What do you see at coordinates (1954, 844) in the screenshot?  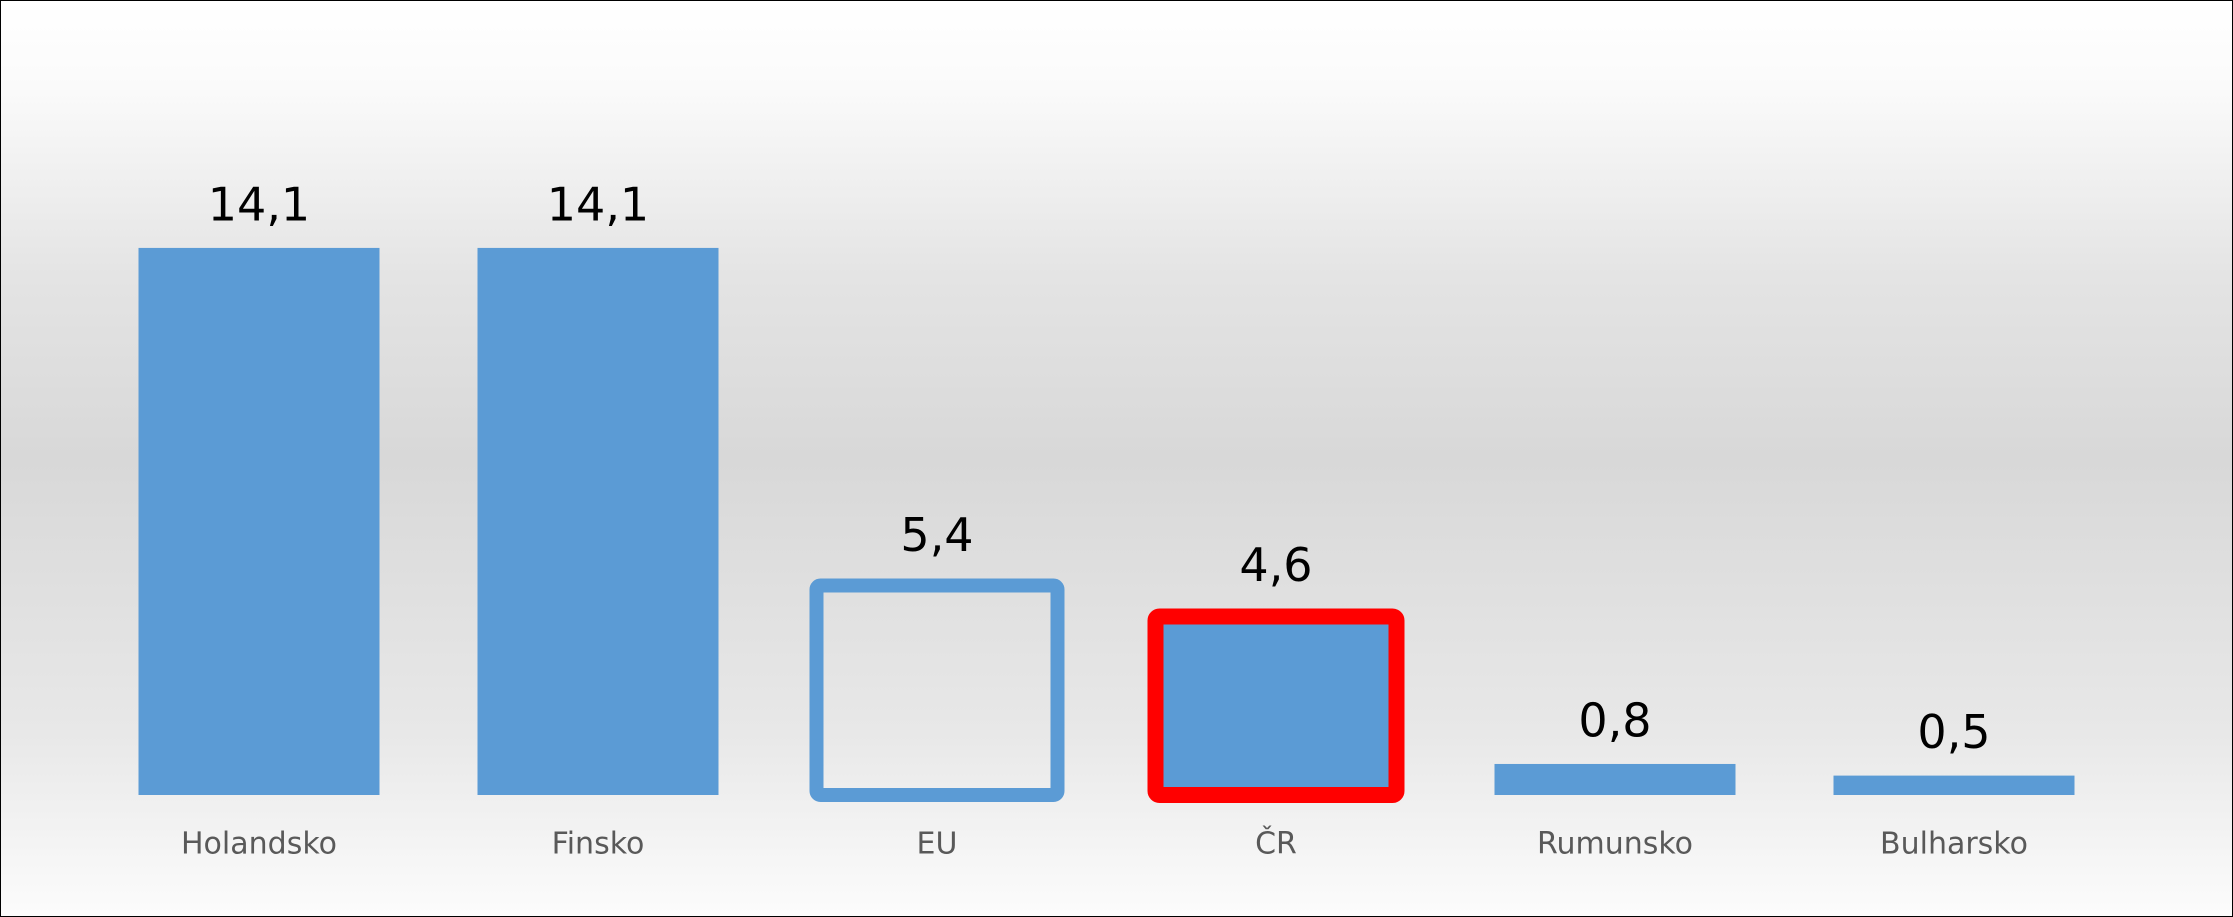 I see `x-tick-label: Bulharsko` at bounding box center [1954, 844].